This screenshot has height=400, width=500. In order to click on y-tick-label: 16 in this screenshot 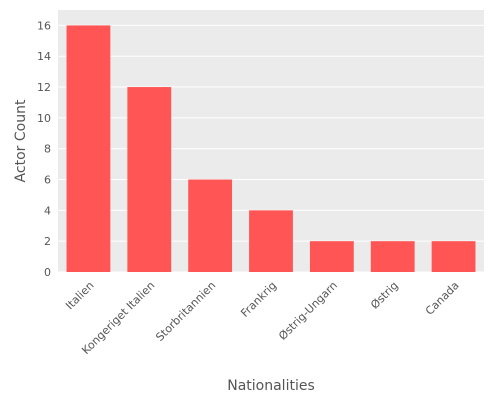, I will do `click(44, 25)`.